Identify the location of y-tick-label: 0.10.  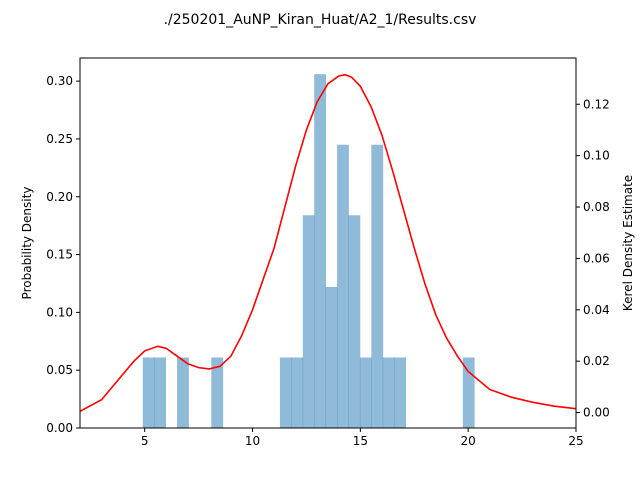
(59, 312).